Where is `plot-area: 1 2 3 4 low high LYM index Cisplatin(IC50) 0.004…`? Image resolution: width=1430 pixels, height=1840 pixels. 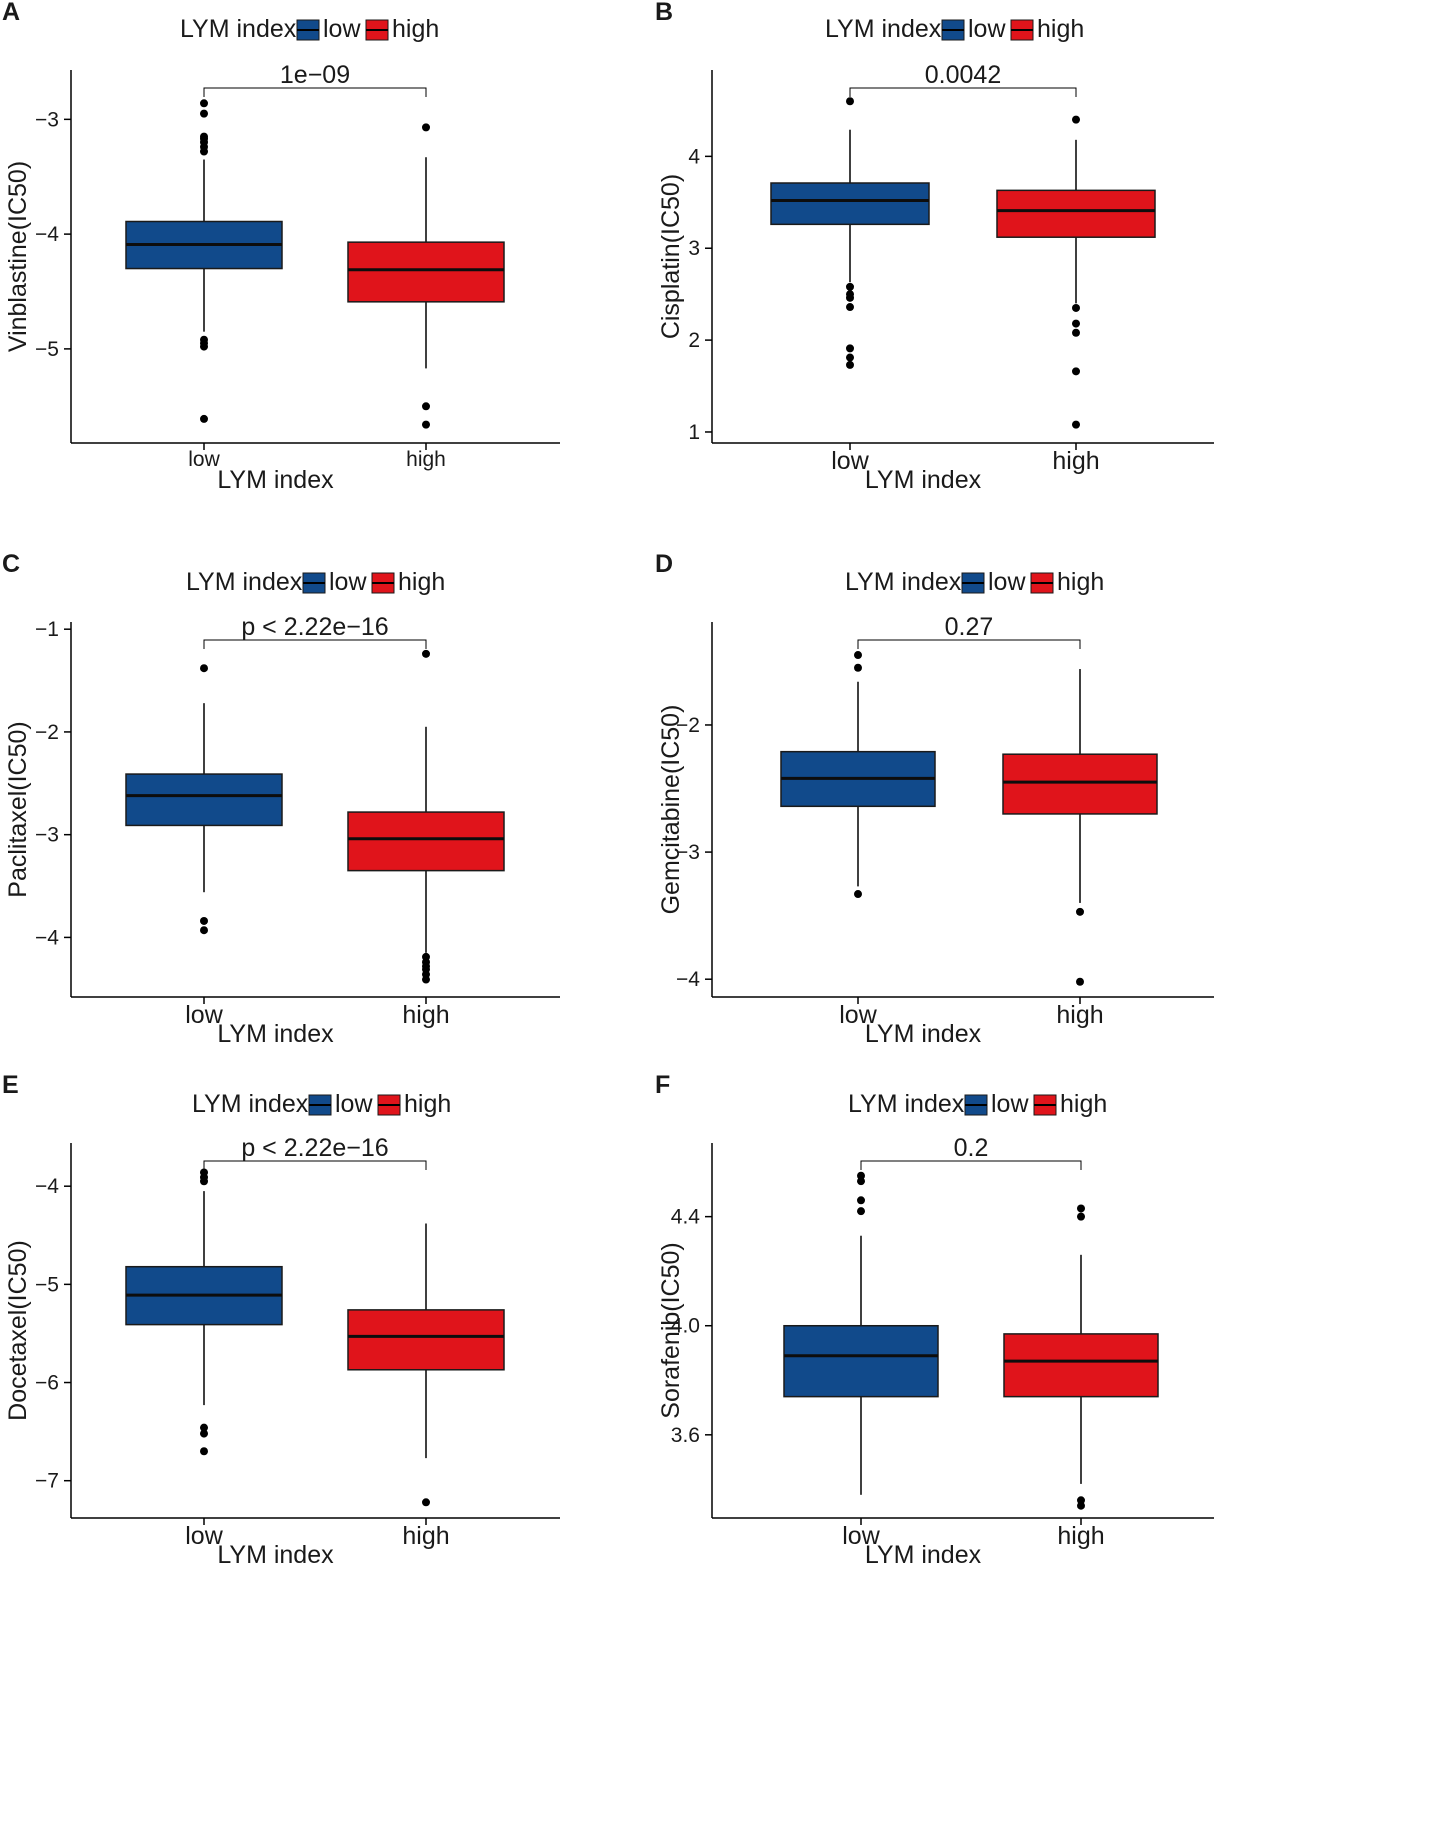 plot-area: 1 2 3 4 low high LYM index Cisplatin(IC50) 0.004… is located at coordinates (934, 247).